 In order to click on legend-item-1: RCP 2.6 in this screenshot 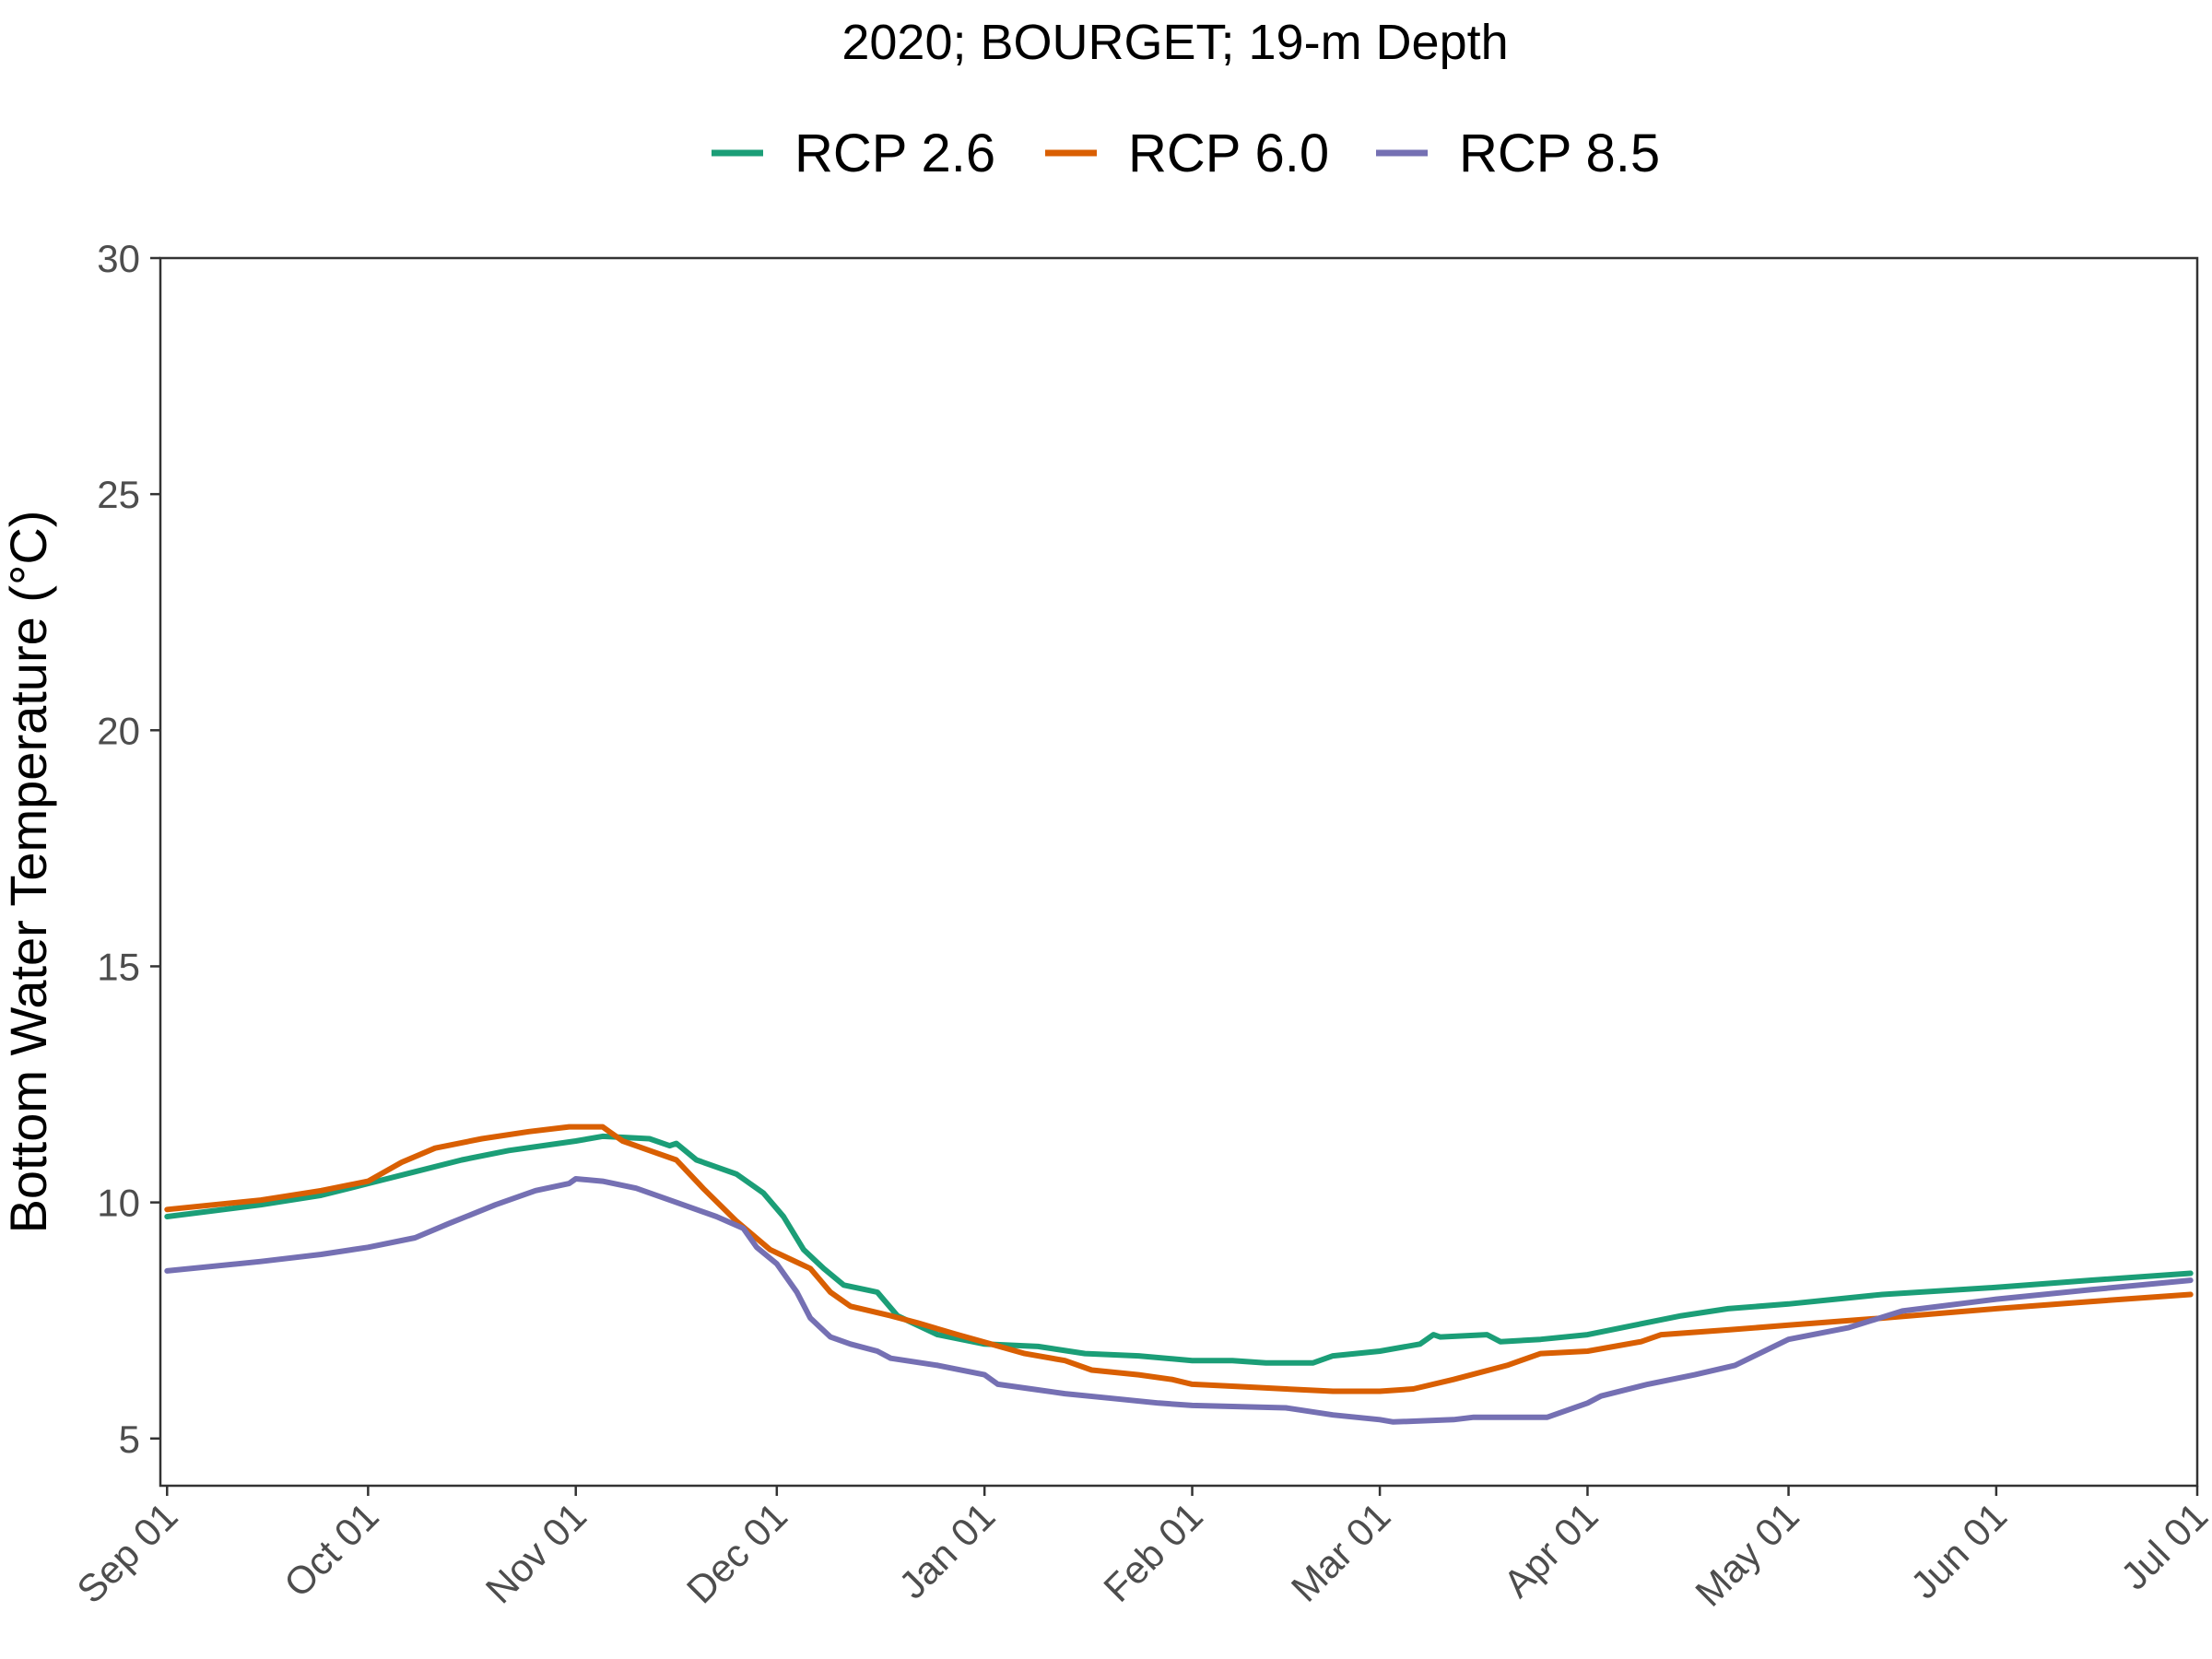, I will do `click(853, 153)`.